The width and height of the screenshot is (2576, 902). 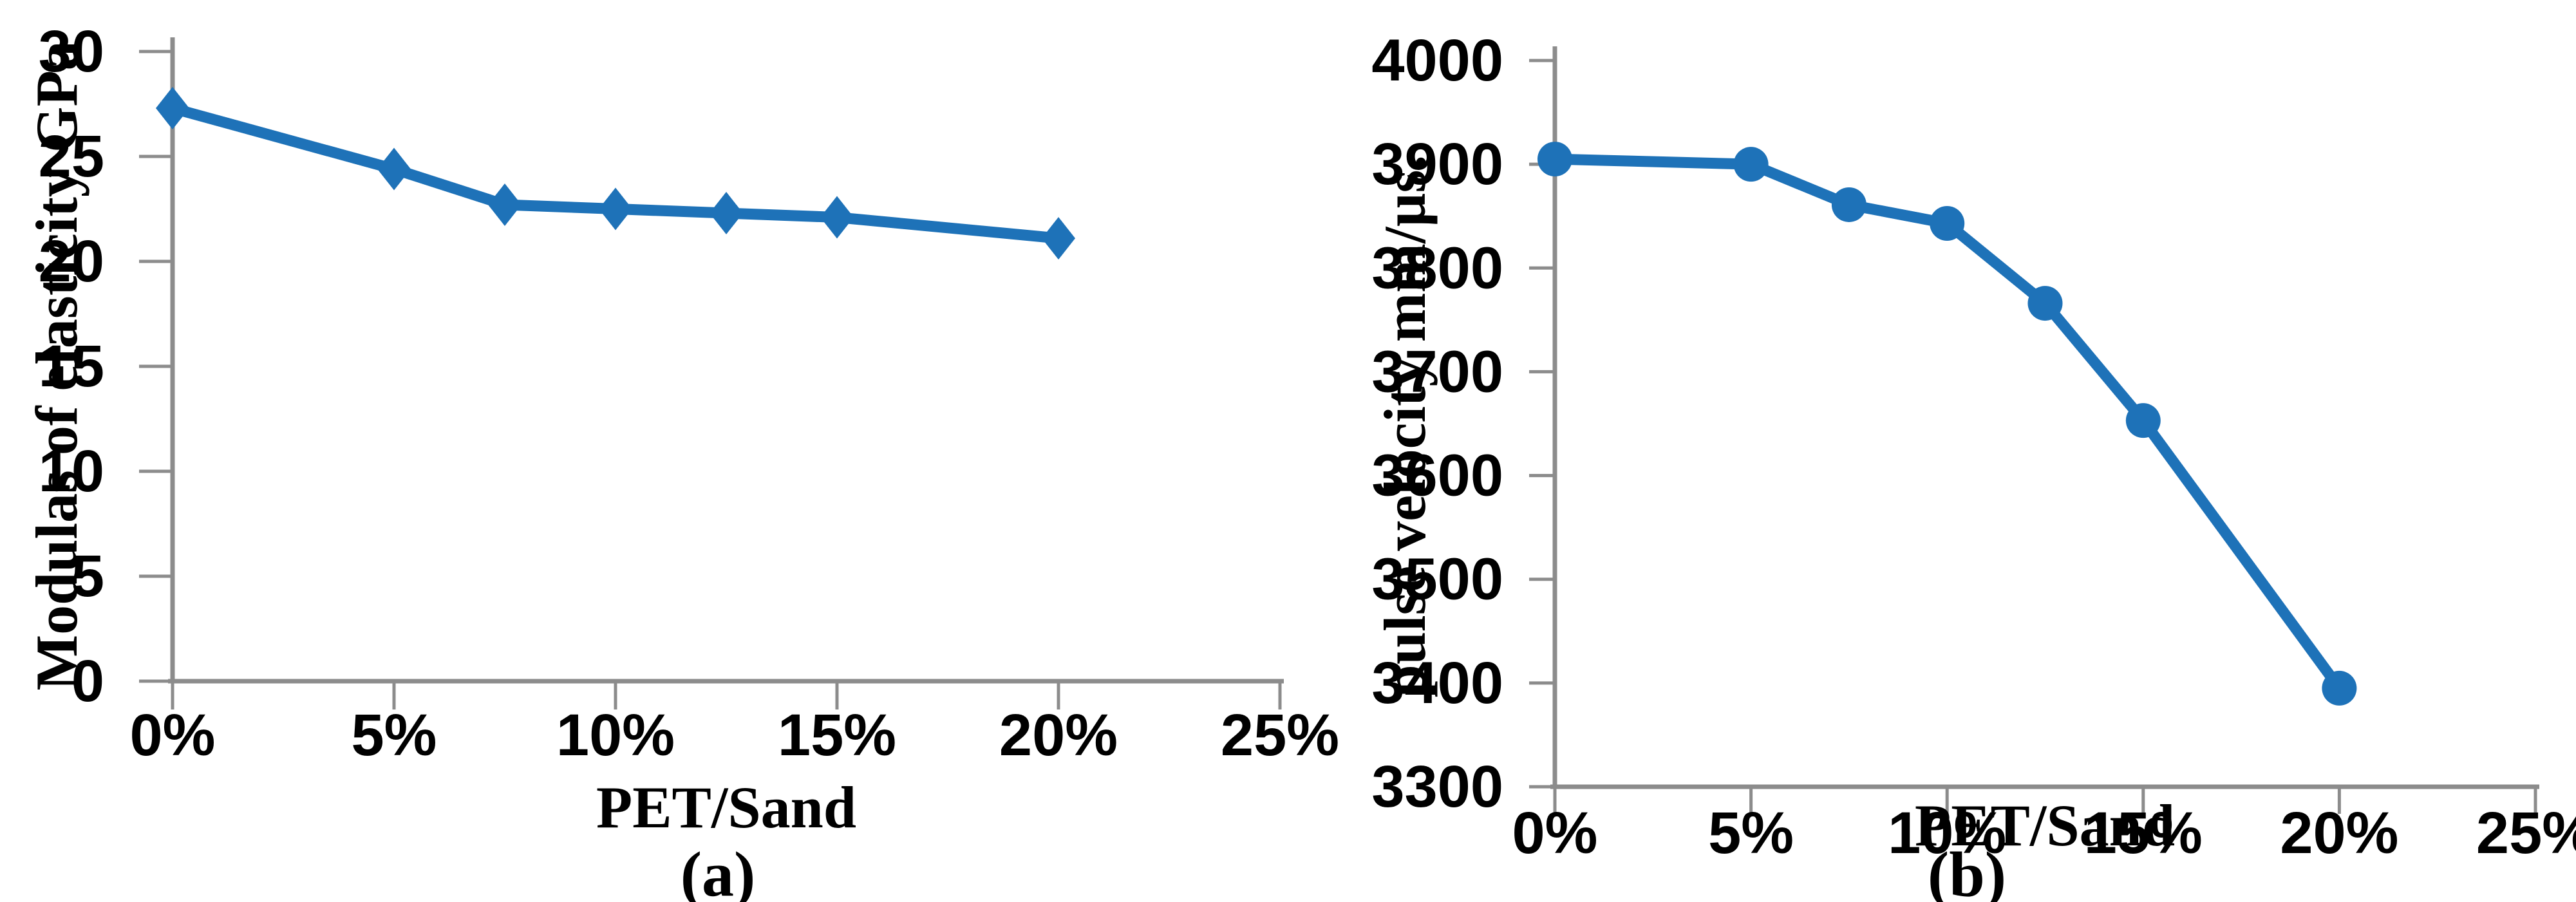 What do you see at coordinates (1437, 61) in the screenshot?
I see `y-tick-label: 4000` at bounding box center [1437, 61].